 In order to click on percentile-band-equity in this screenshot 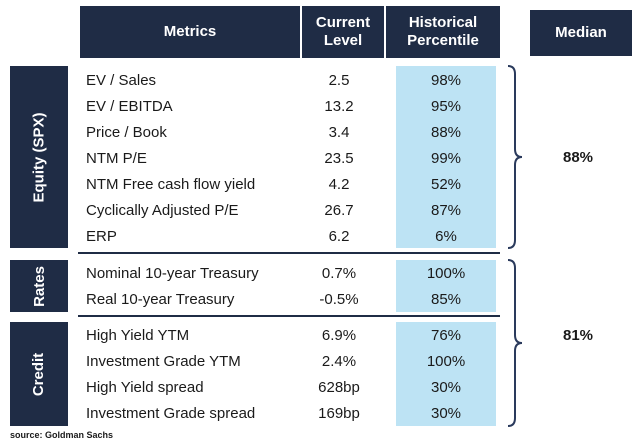, I will do `click(446, 157)`.